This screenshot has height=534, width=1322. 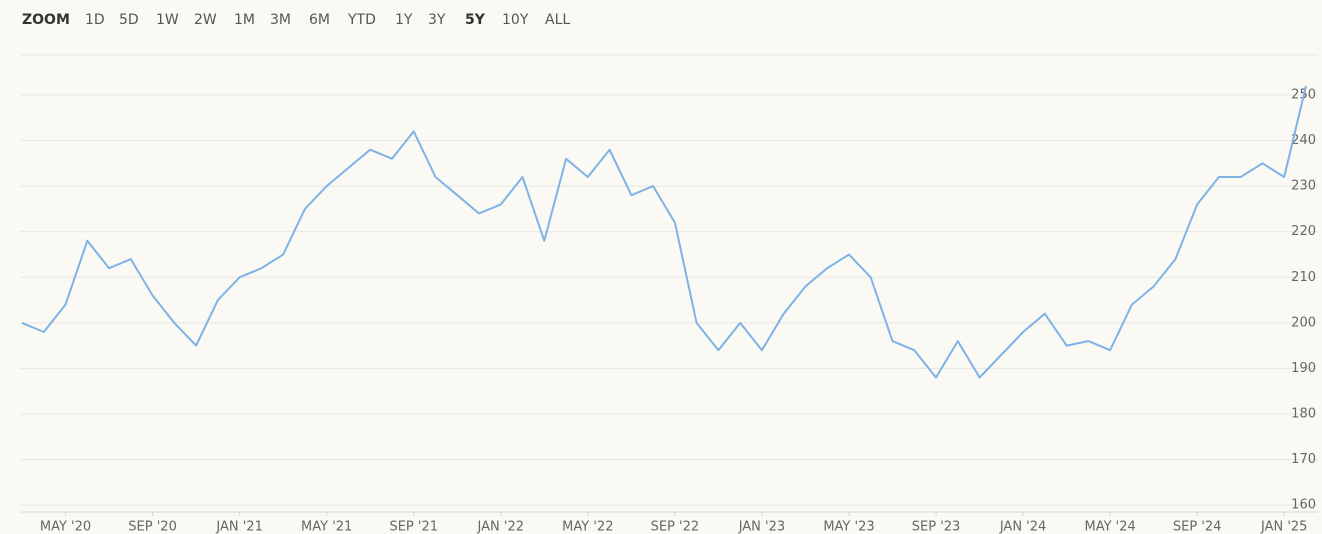 I want to click on x-tick-label: MAY '24, so click(x=1109, y=527).